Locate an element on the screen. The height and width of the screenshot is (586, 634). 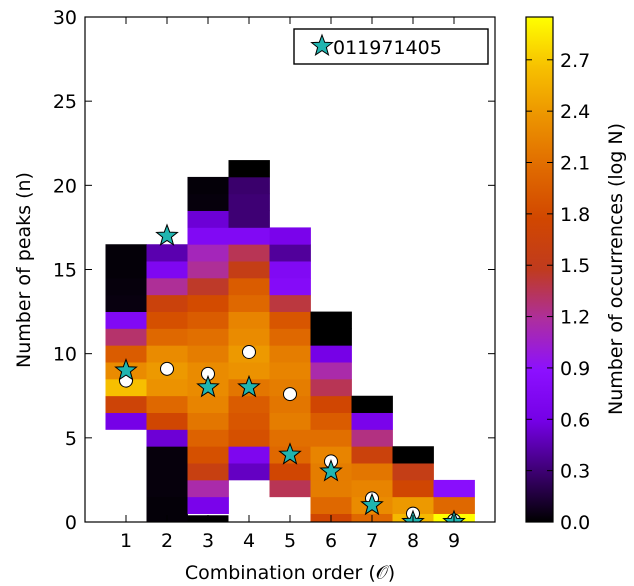
colorbar-tick-label: 1.2 is located at coordinates (575, 318).